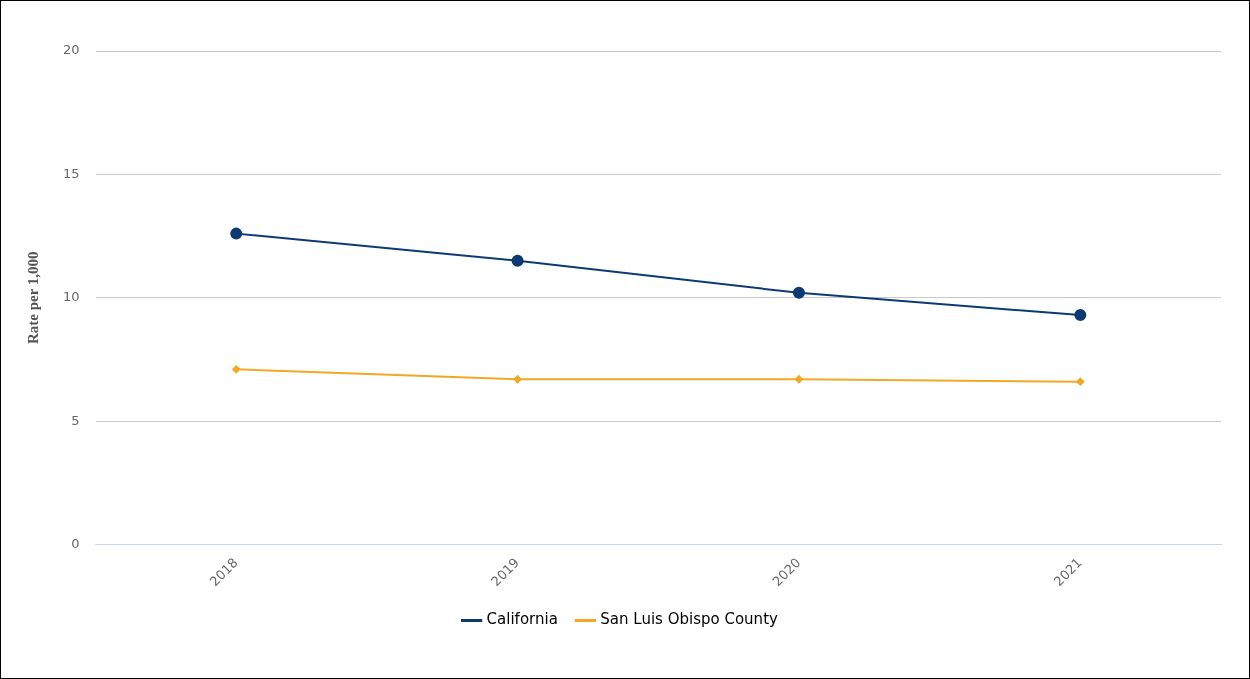 This screenshot has height=679, width=1250. I want to click on y-tick-label: 10, so click(71, 297).